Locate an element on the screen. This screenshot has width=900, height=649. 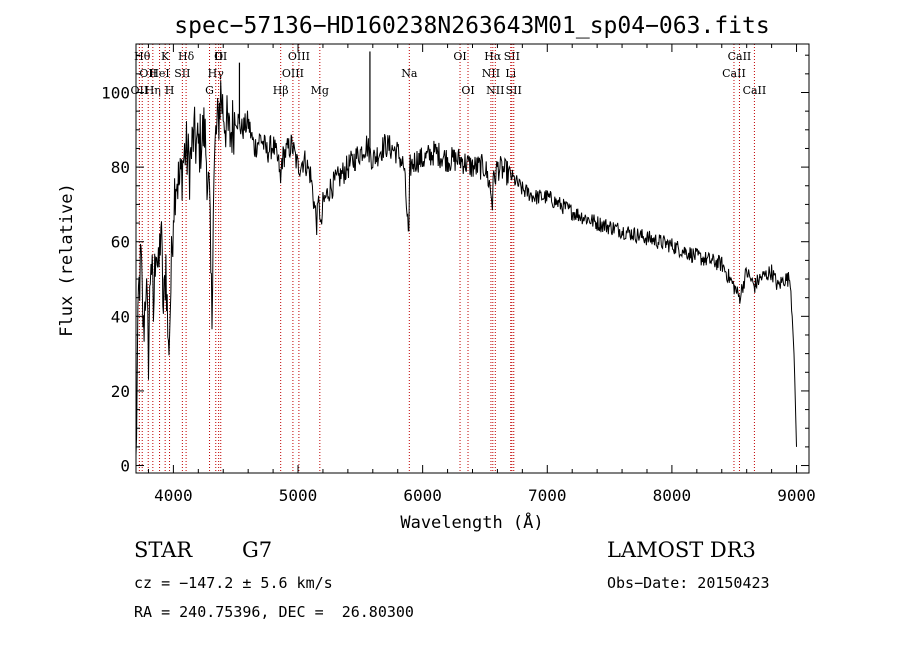
line-label: Hβ is located at coordinates (281, 90).